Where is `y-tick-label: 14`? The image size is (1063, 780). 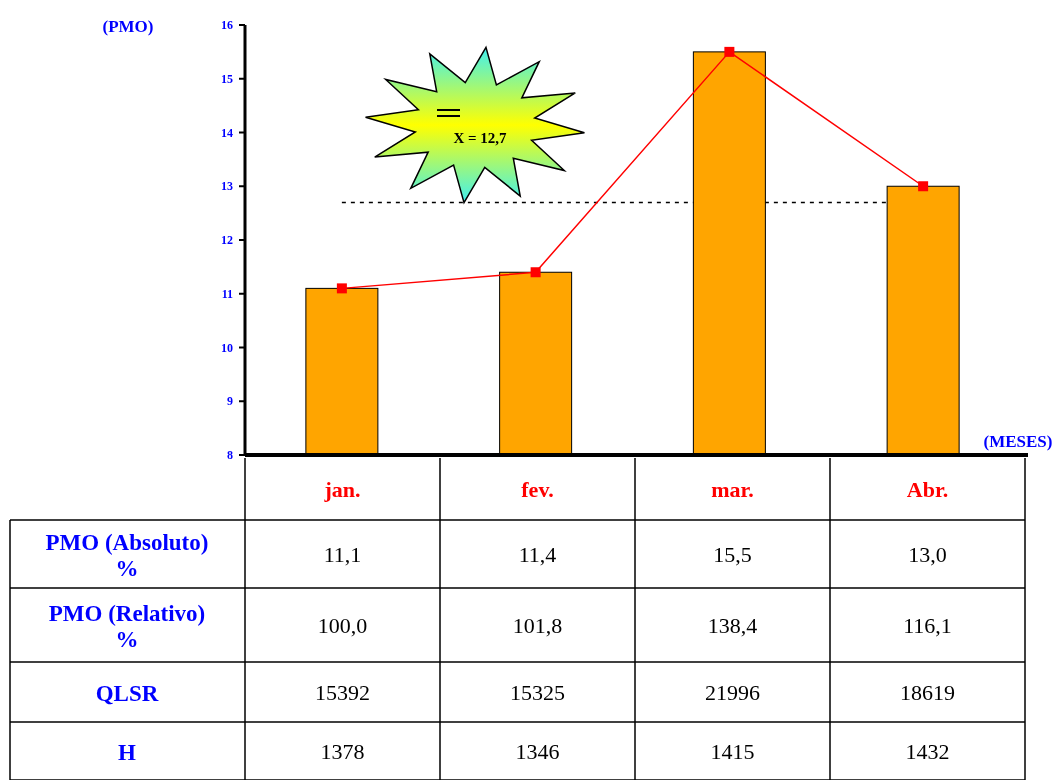 y-tick-label: 14 is located at coordinates (227, 132).